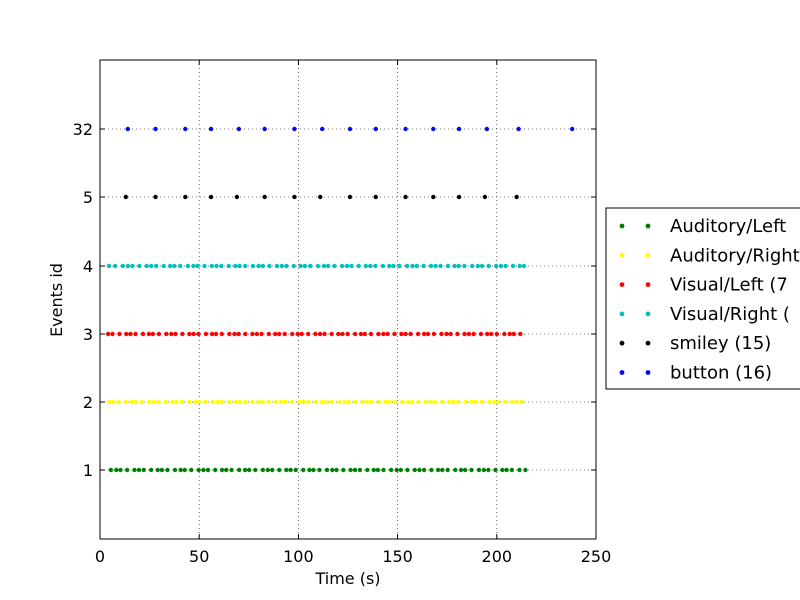  I want to click on y-tick-label: 2, so click(88, 402).